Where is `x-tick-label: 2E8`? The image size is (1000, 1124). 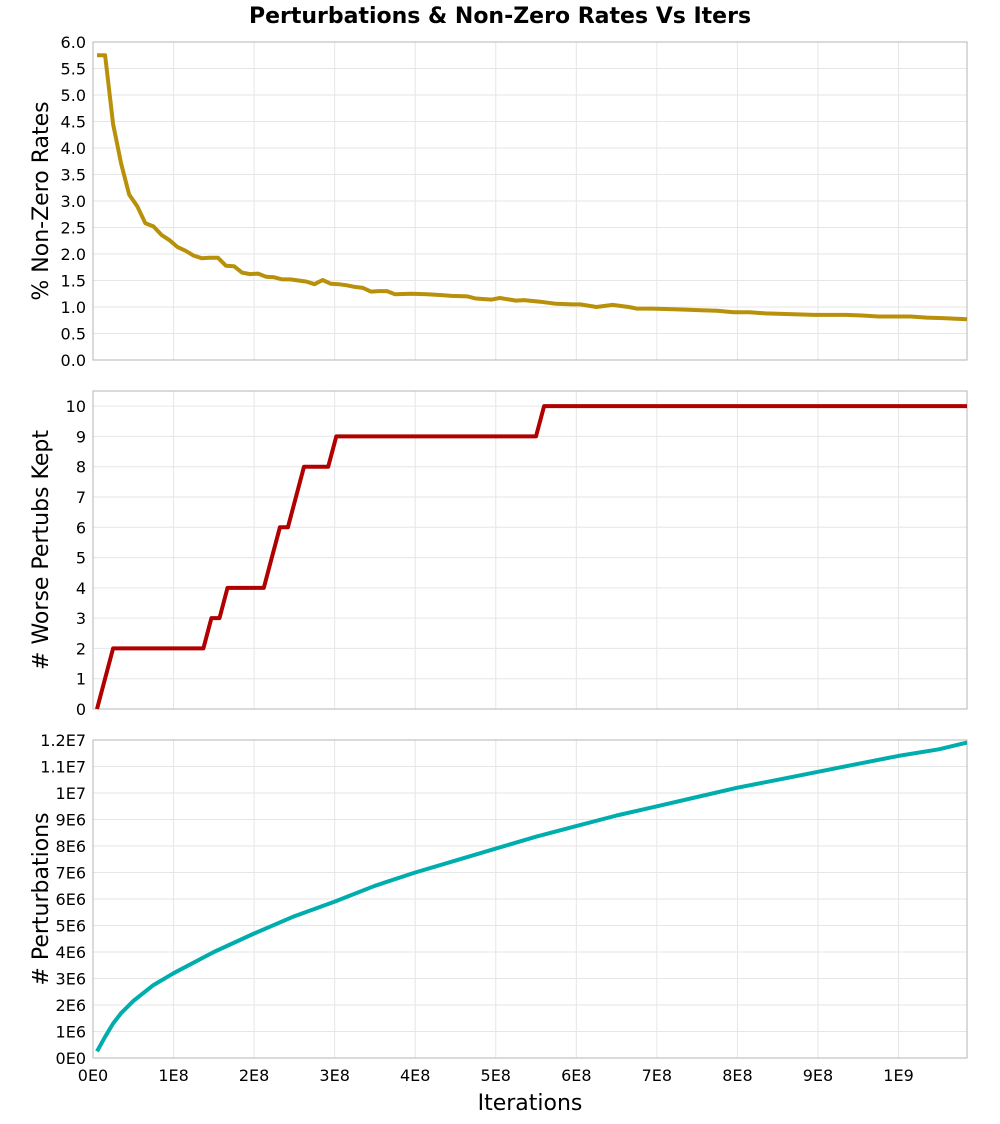 x-tick-label: 2E8 is located at coordinates (254, 1075).